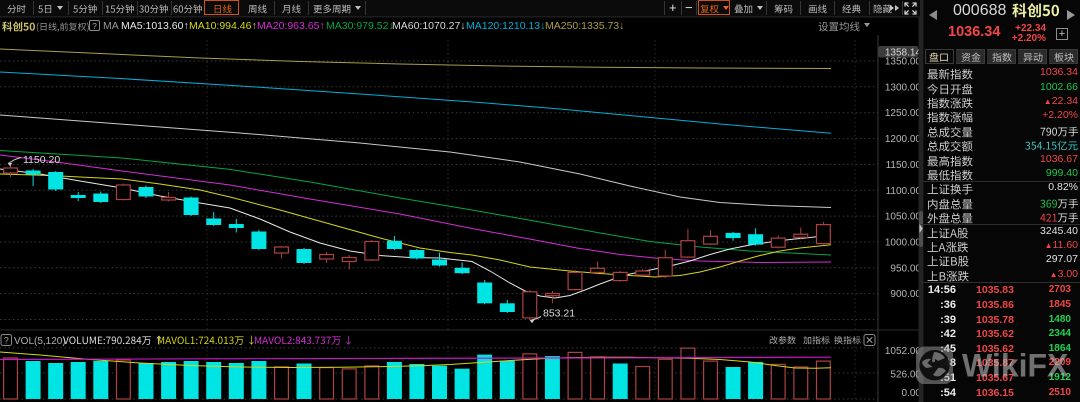  Describe the element at coordinates (905, 268) in the screenshot. I see `svg-text: 950.00` at that location.